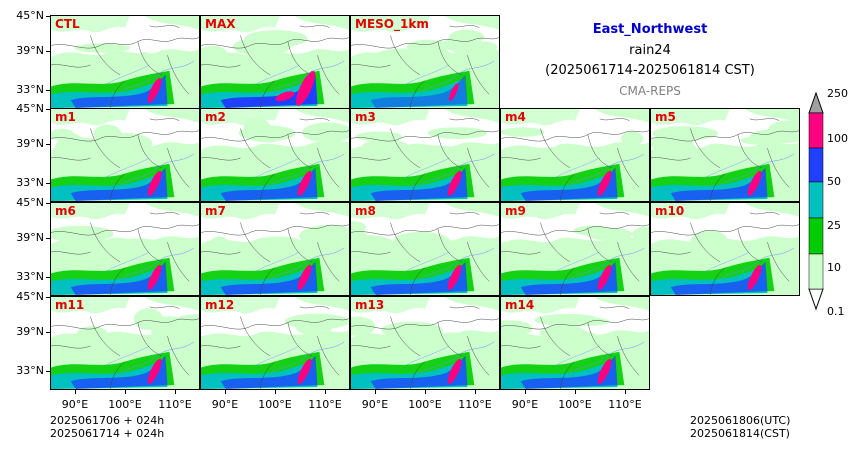 The width and height of the screenshot is (860, 452). What do you see at coordinates (370, 305) in the screenshot?
I see `panel-label: m13` at bounding box center [370, 305].